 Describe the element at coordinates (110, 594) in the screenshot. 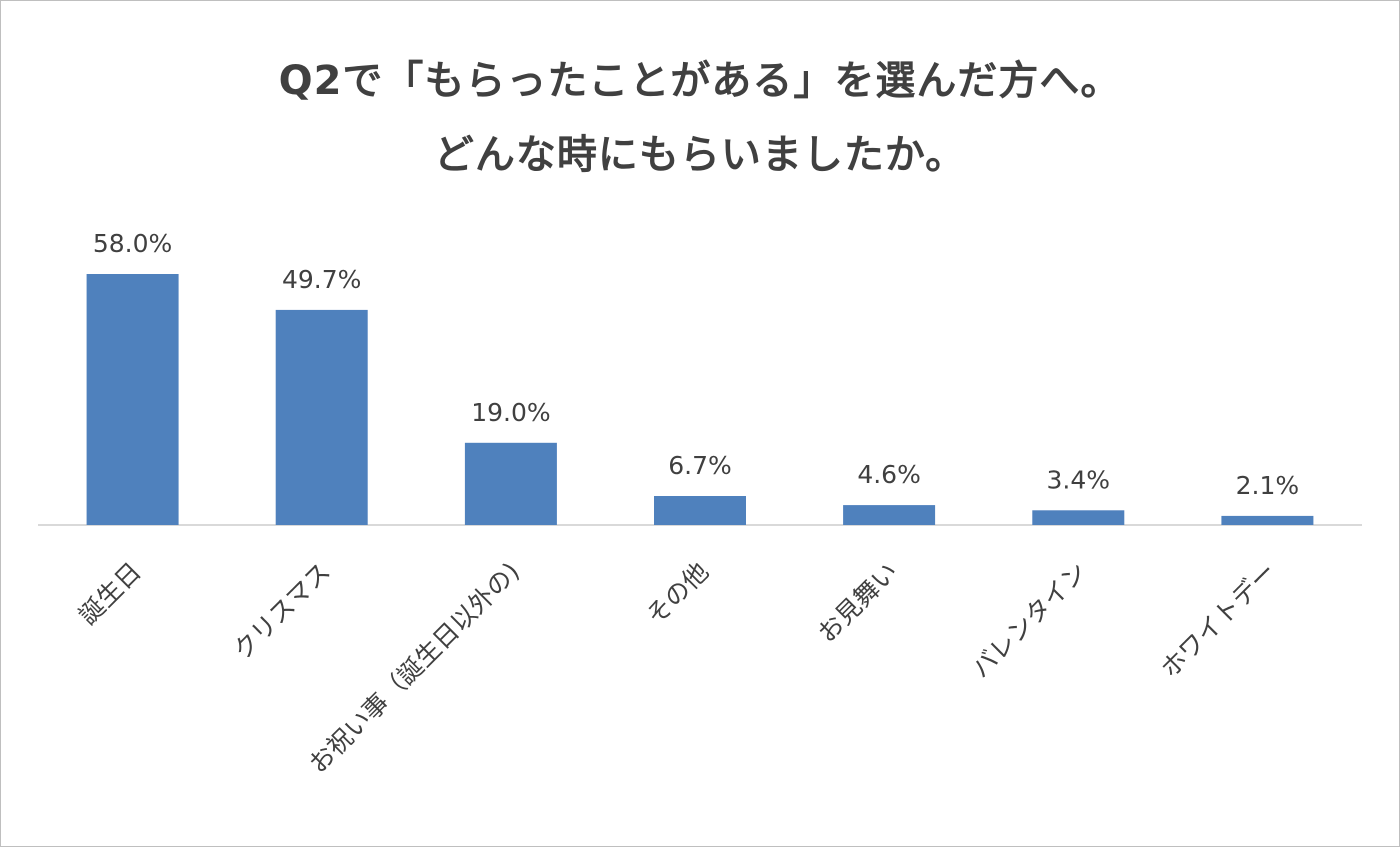

I see `category-label-1: 誕生日` at that location.